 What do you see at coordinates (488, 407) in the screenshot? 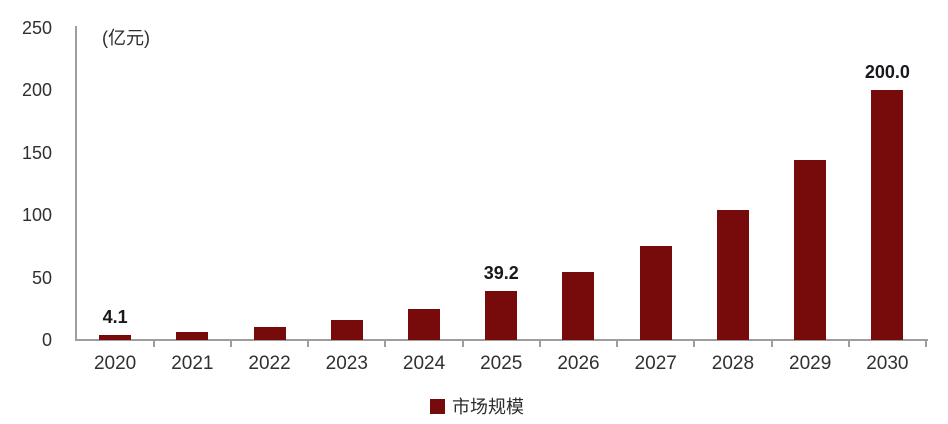
I see `legend-label: 市场规模` at bounding box center [488, 407].